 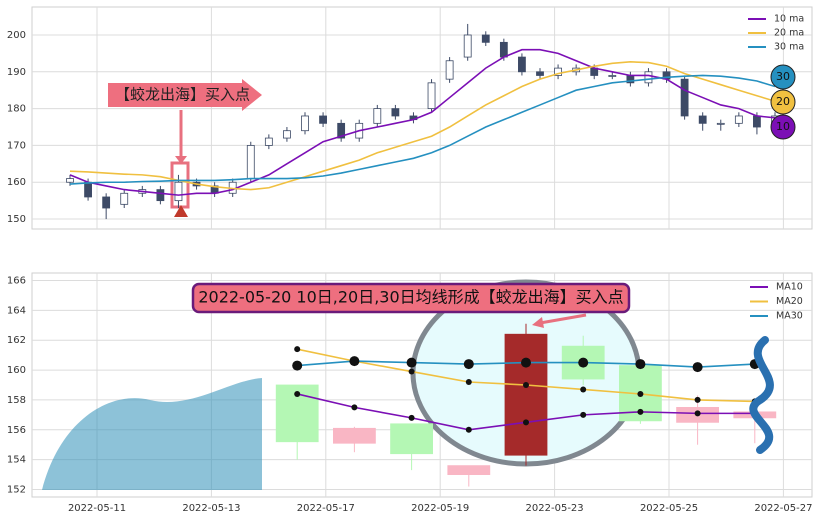 What do you see at coordinates (789, 33) in the screenshot?
I see `legend-label: 20 ma` at bounding box center [789, 33].